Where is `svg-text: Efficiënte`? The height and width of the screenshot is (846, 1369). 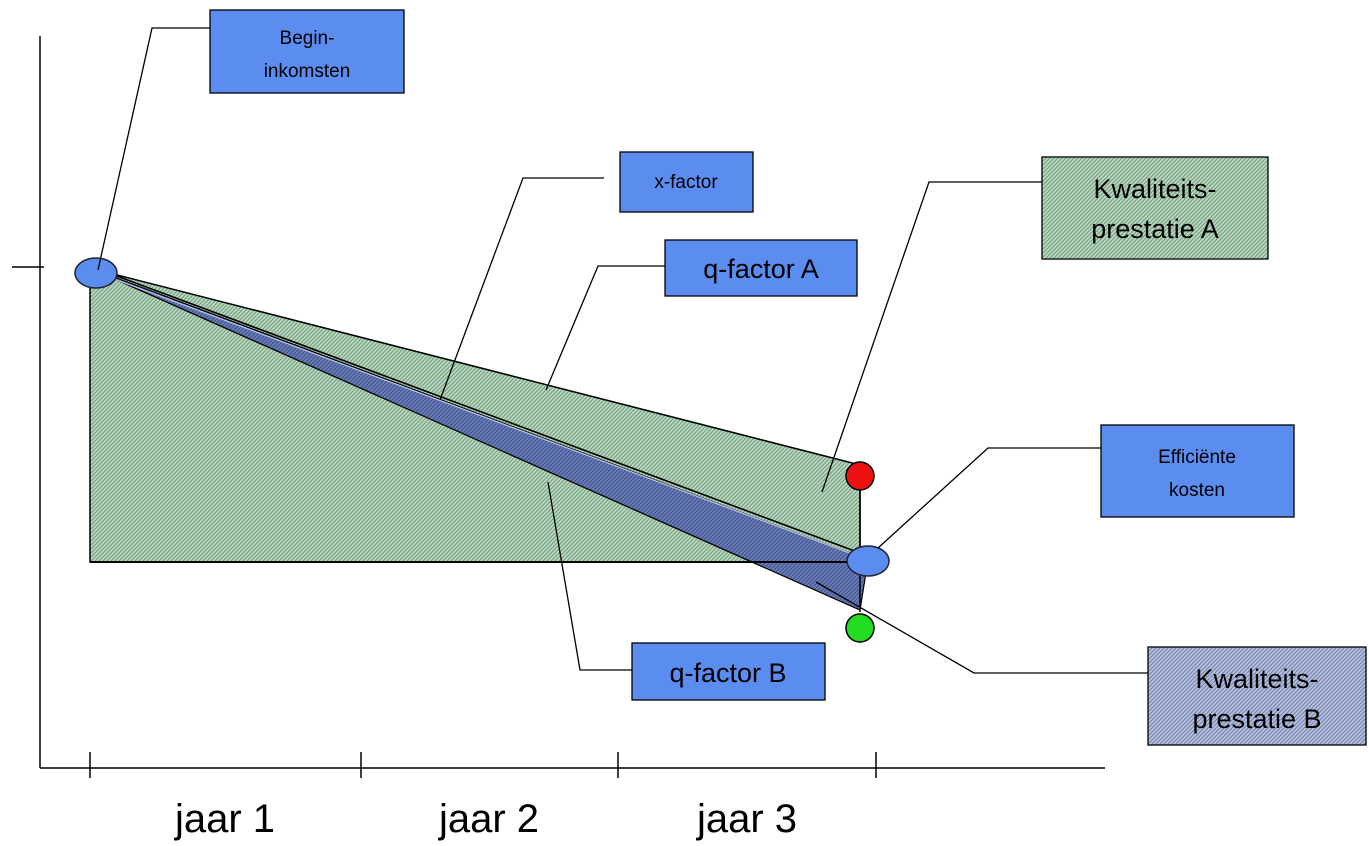
svg-text: Efficiënte is located at coordinates (1197, 457).